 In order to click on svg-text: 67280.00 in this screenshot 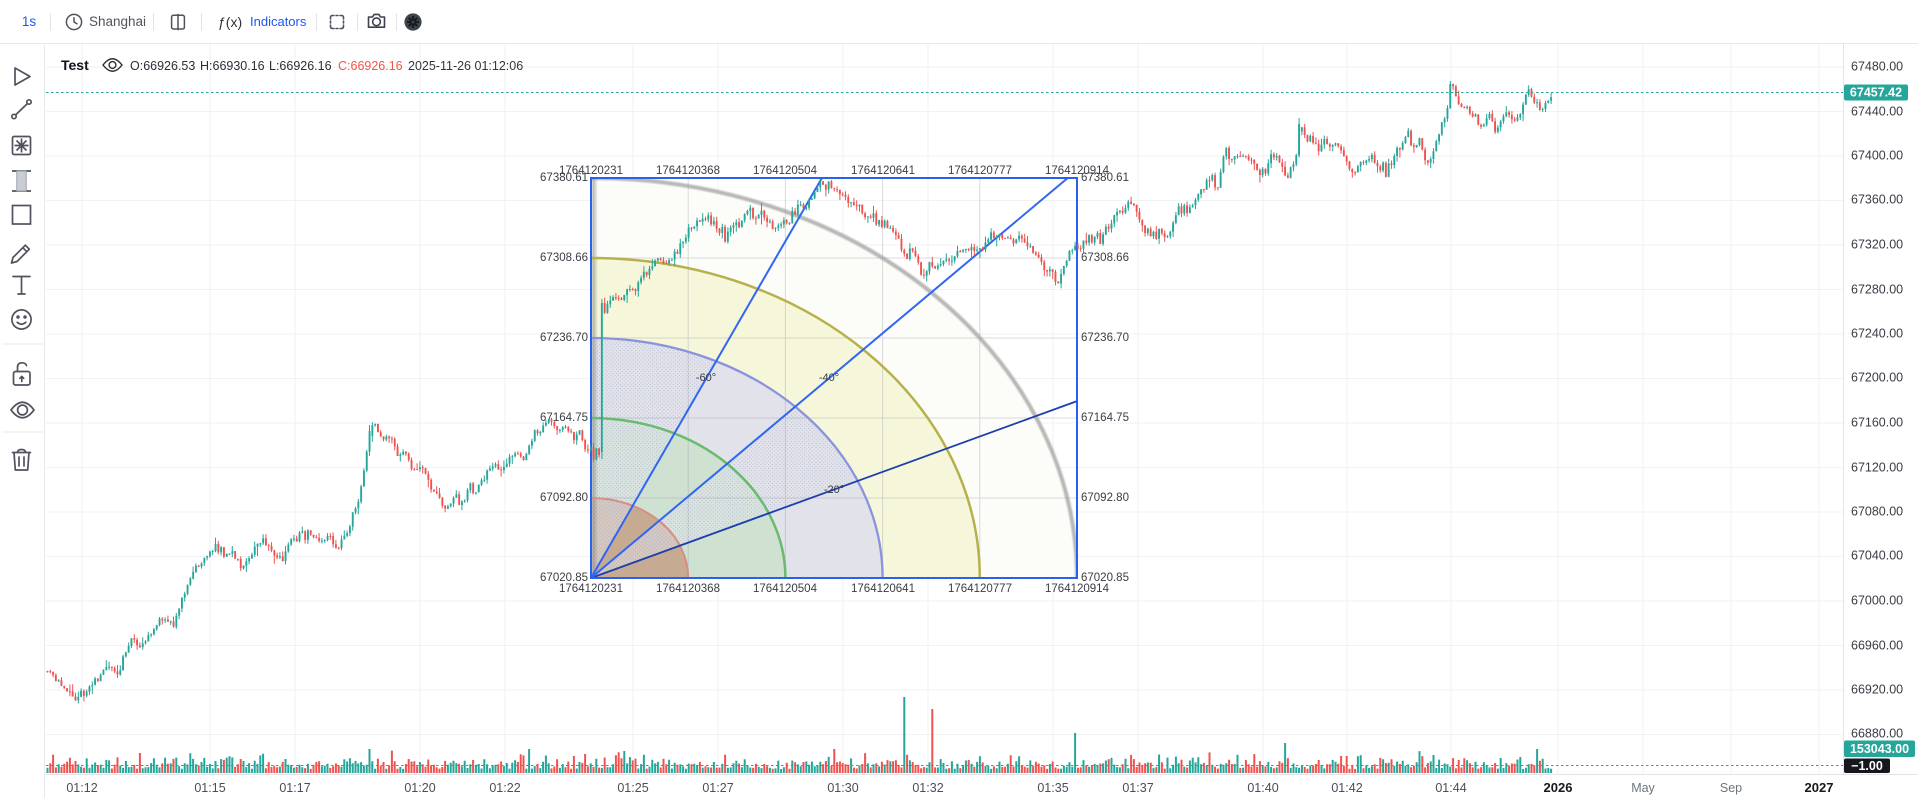, I will do `click(1877, 289)`.